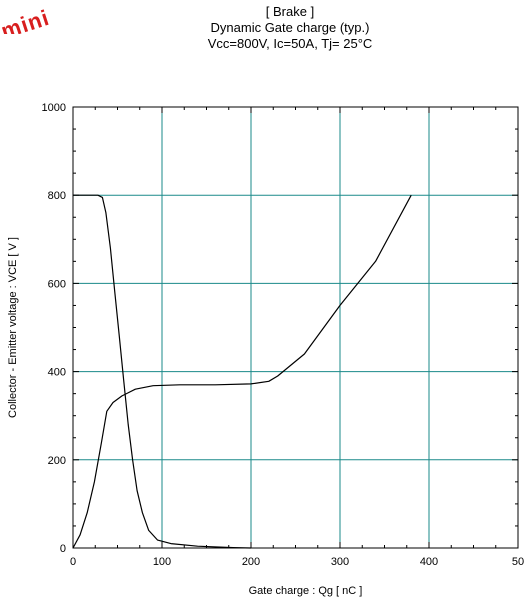  I want to click on title-line-1: [ Brake ], so click(290, 11).